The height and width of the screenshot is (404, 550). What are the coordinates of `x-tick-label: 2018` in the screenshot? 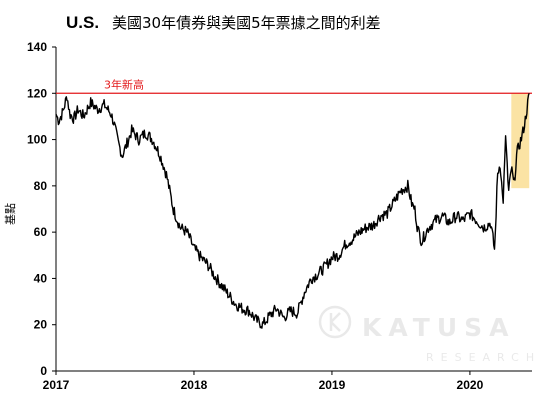 It's located at (194, 385).